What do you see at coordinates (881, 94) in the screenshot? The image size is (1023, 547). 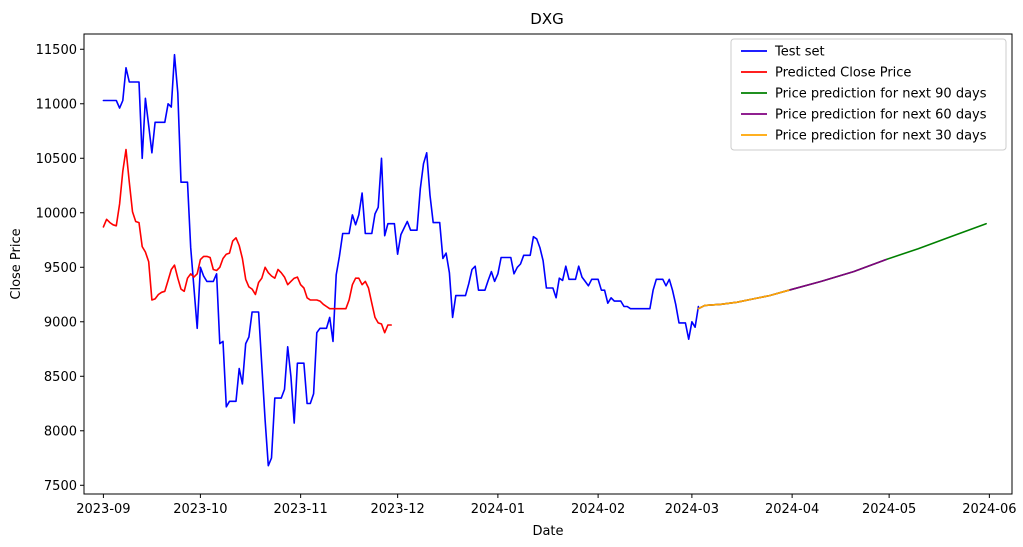 I see `legend-label: Price prediction for next 90 days` at bounding box center [881, 94].